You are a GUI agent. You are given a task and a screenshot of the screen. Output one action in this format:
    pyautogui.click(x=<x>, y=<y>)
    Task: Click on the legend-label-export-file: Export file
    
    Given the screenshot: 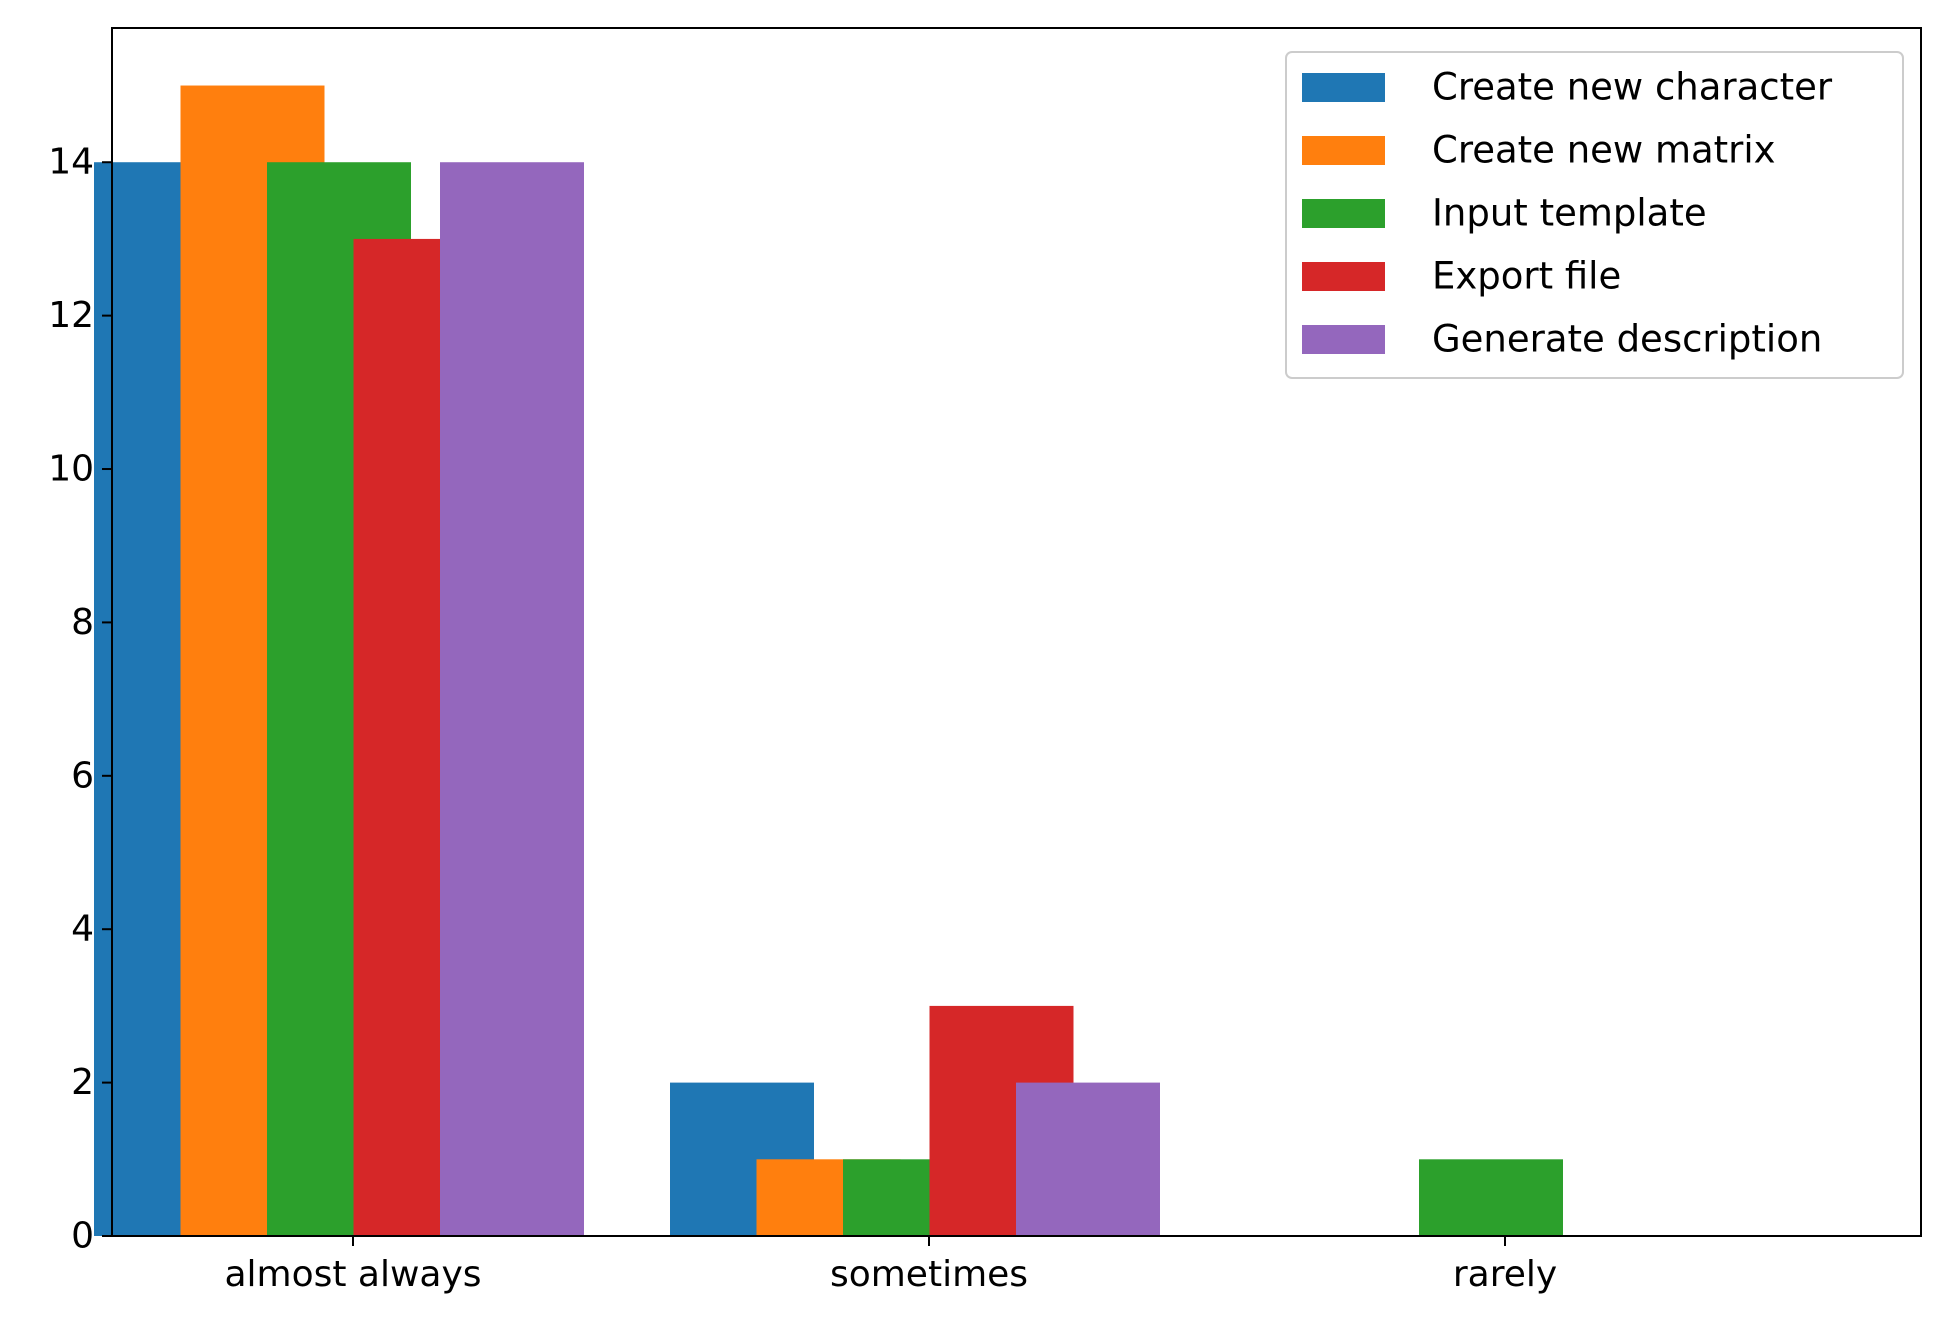 What is the action you would take?
    pyautogui.click(x=1526, y=276)
    